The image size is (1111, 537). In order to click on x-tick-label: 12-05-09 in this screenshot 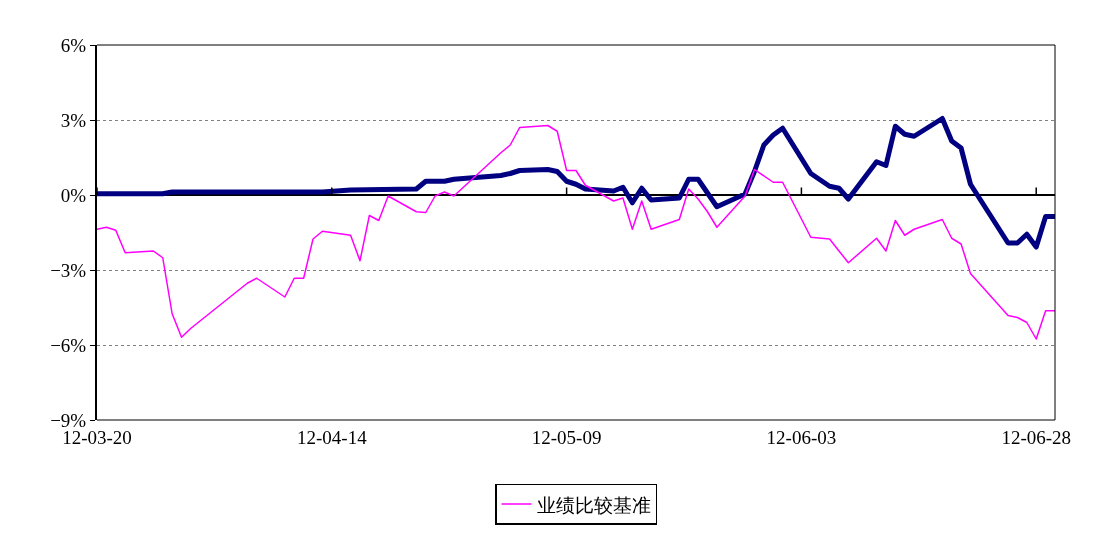, I will do `click(566, 437)`.